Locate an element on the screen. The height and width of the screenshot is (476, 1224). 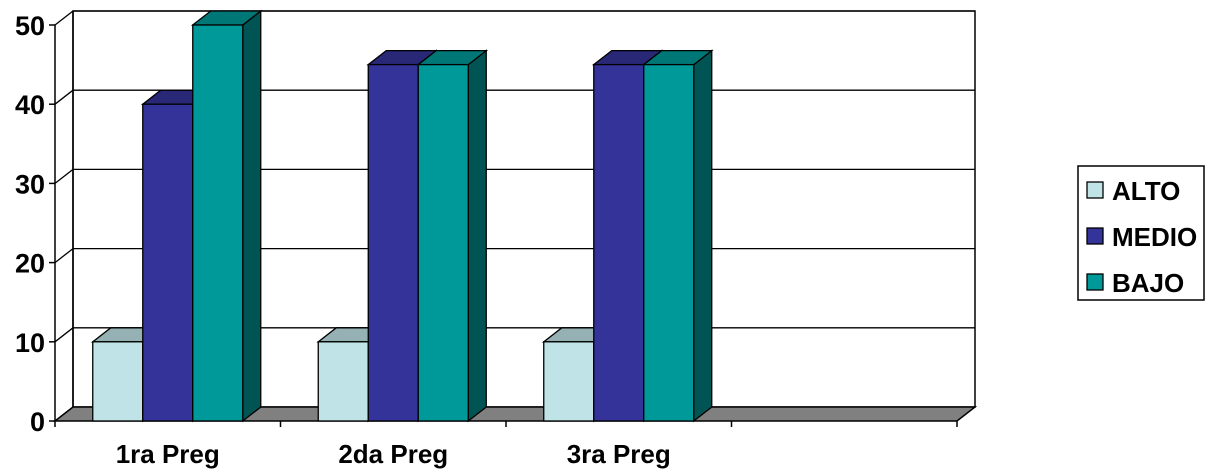
legend-label: BAJO is located at coordinates (1148, 283).